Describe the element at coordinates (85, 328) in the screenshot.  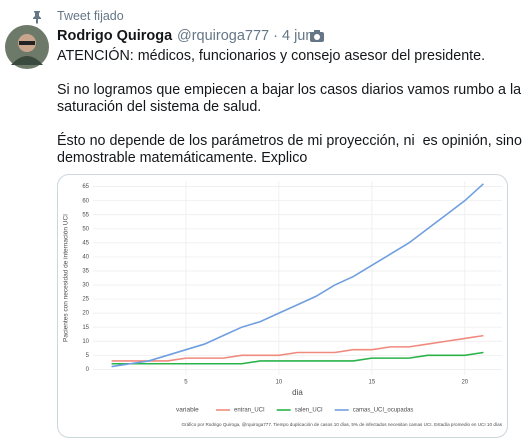
I see `y-tick-label: 15` at that location.